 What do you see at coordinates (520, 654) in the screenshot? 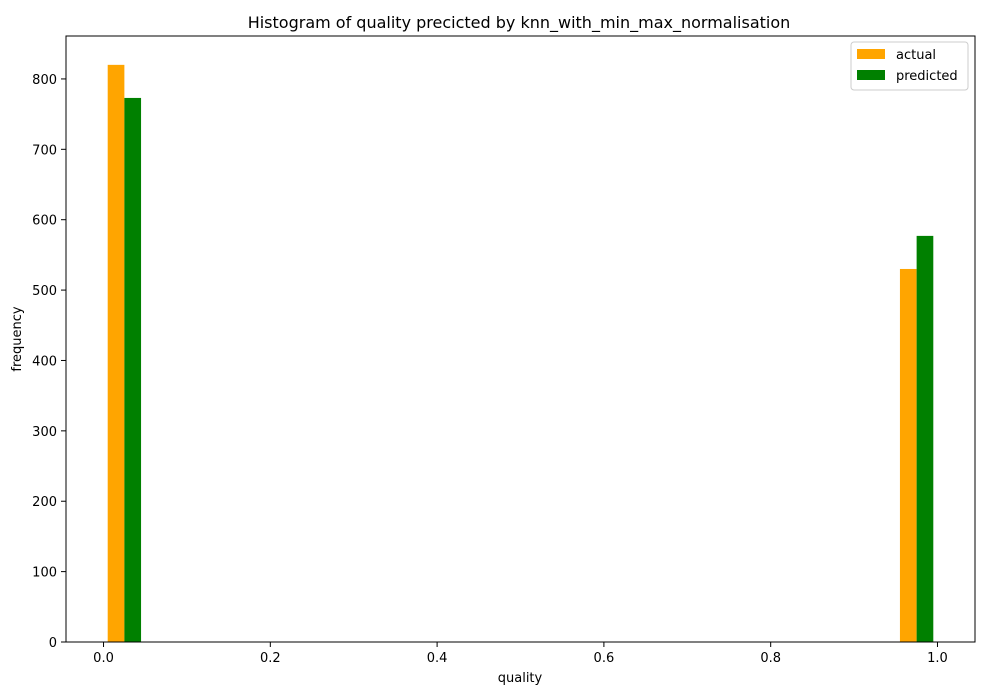
I see `x-axis-ticks: 0.0 0.2 0.4 0.6 0.8 1.0` at bounding box center [520, 654].